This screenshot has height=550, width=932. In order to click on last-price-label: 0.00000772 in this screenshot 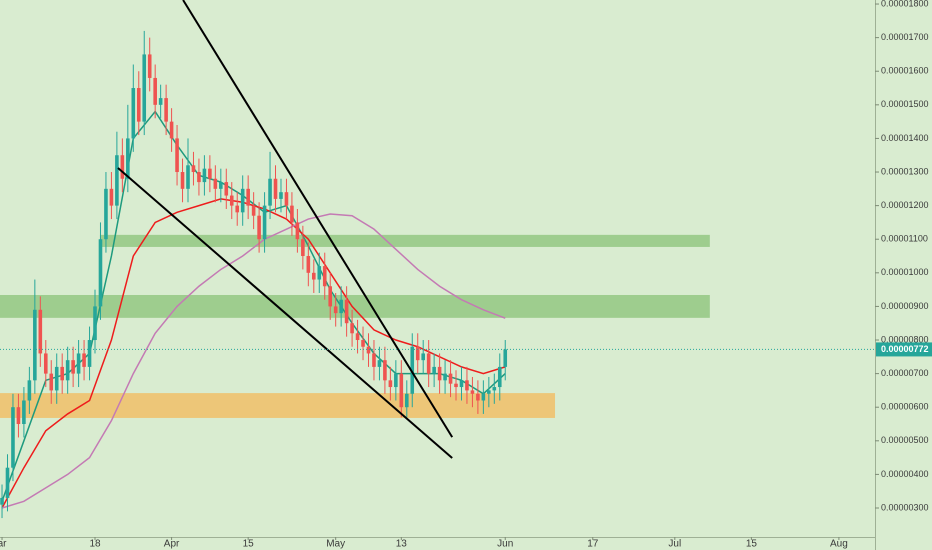, I will do `click(905, 349)`.